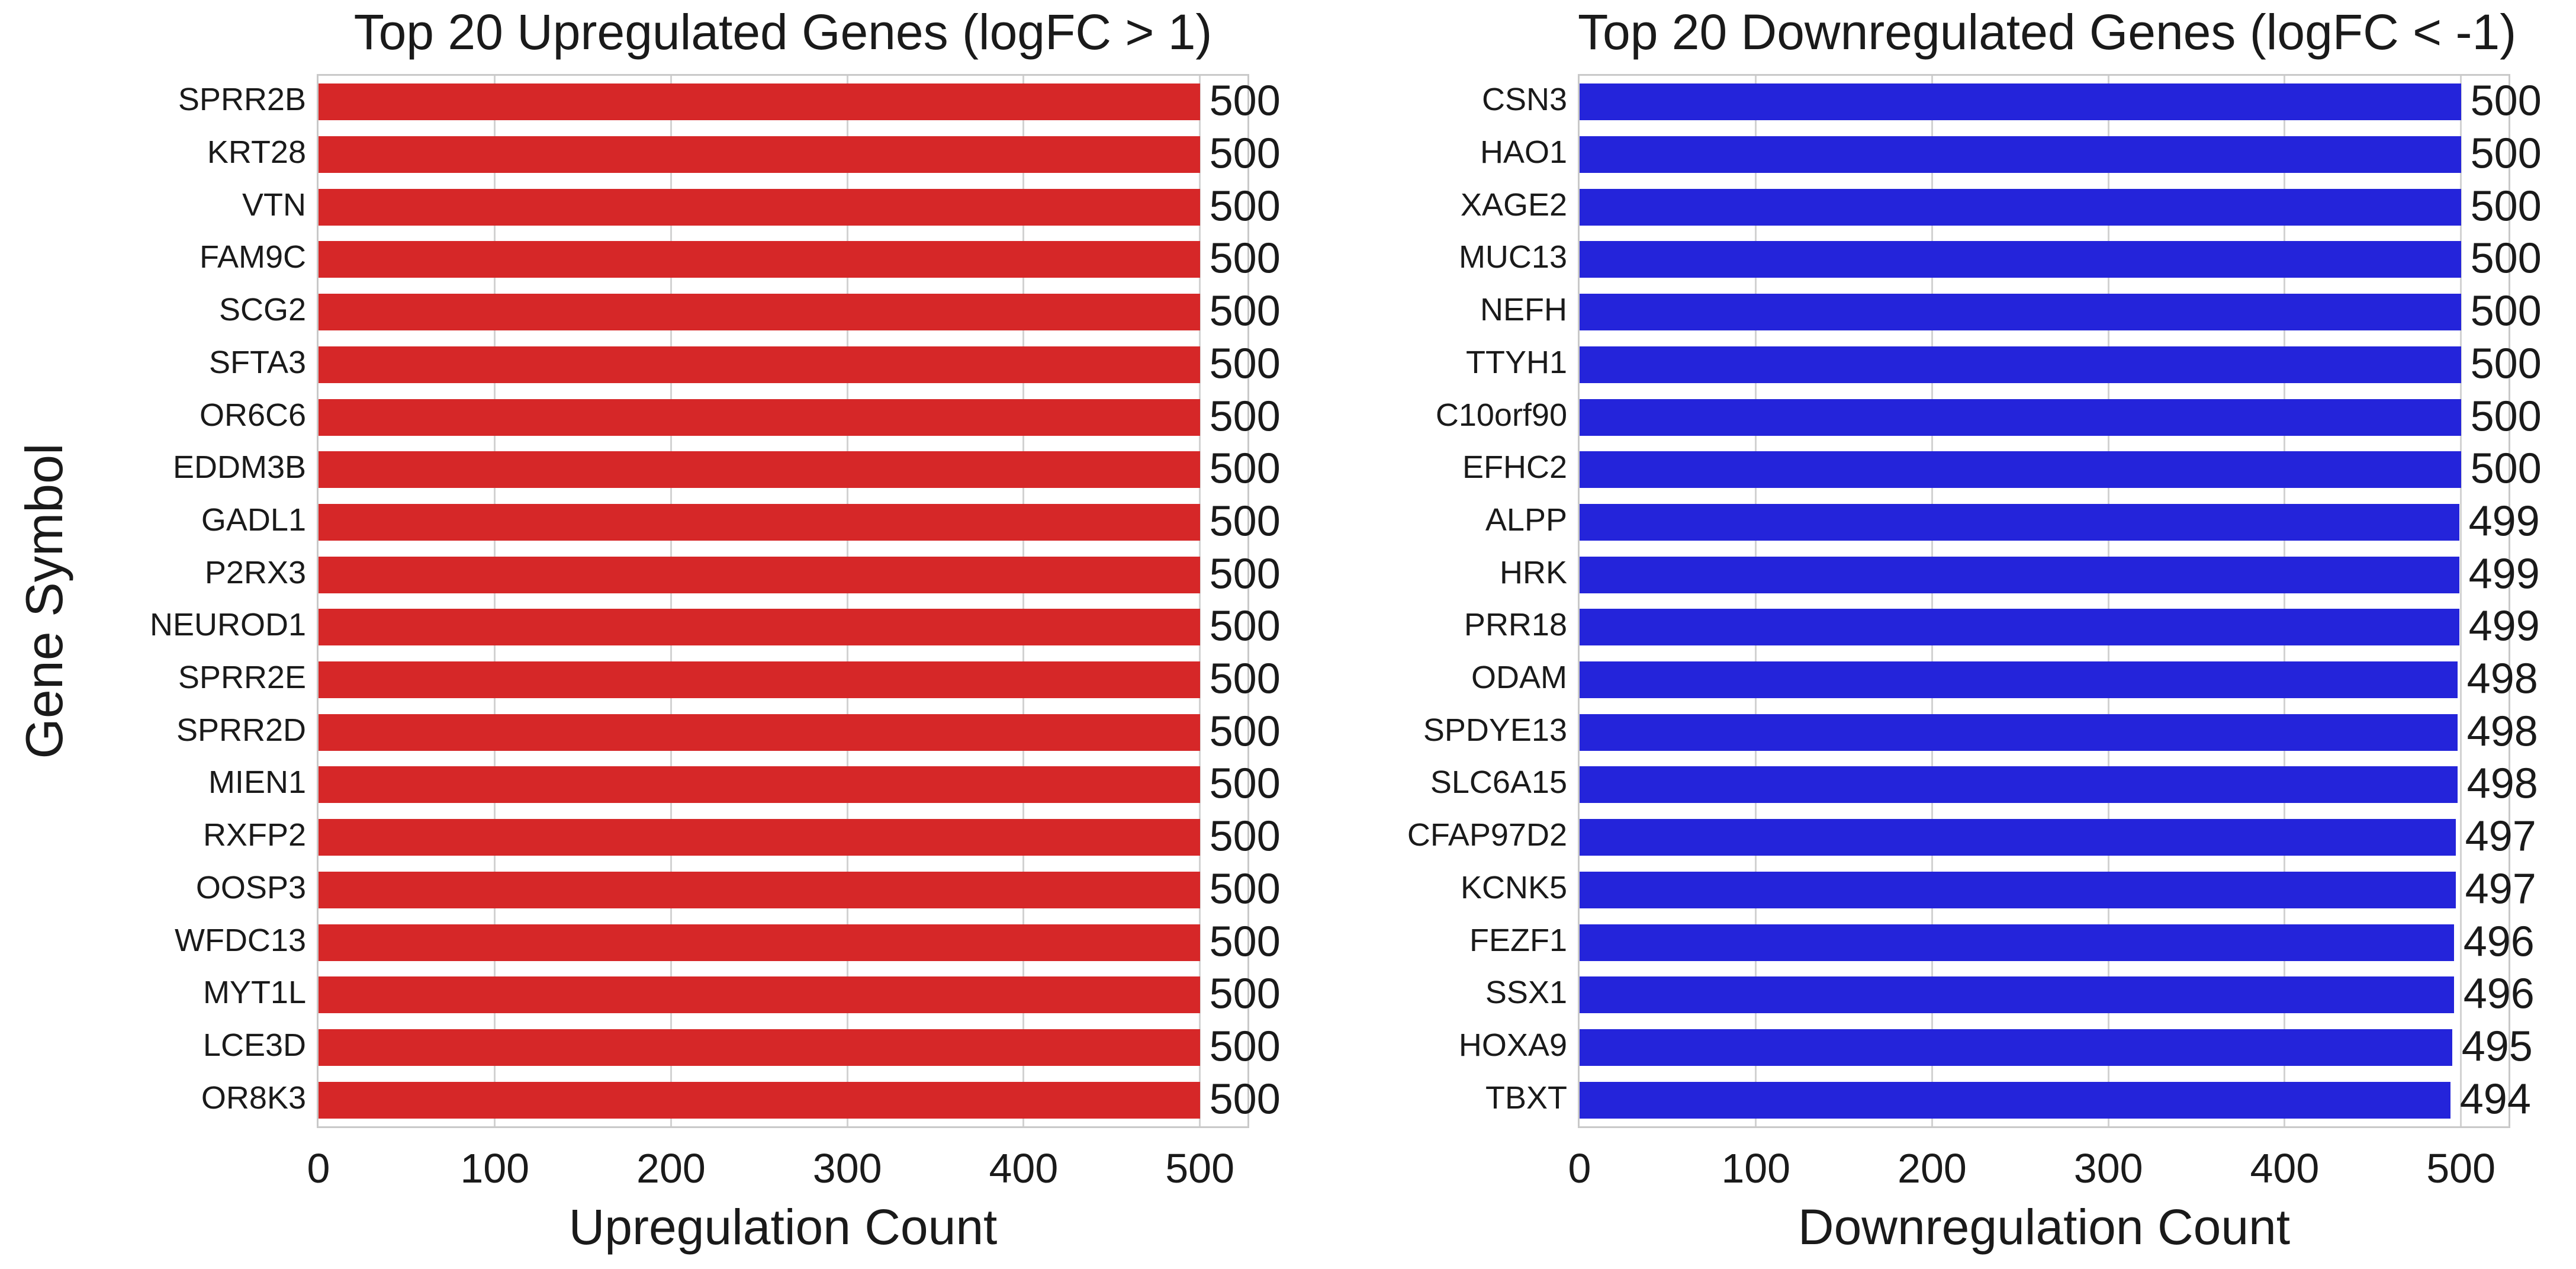 This screenshot has width=2576, height=1269. Describe the element at coordinates (257, 782) in the screenshot. I see `gene-tick-label: MIEN1` at that location.